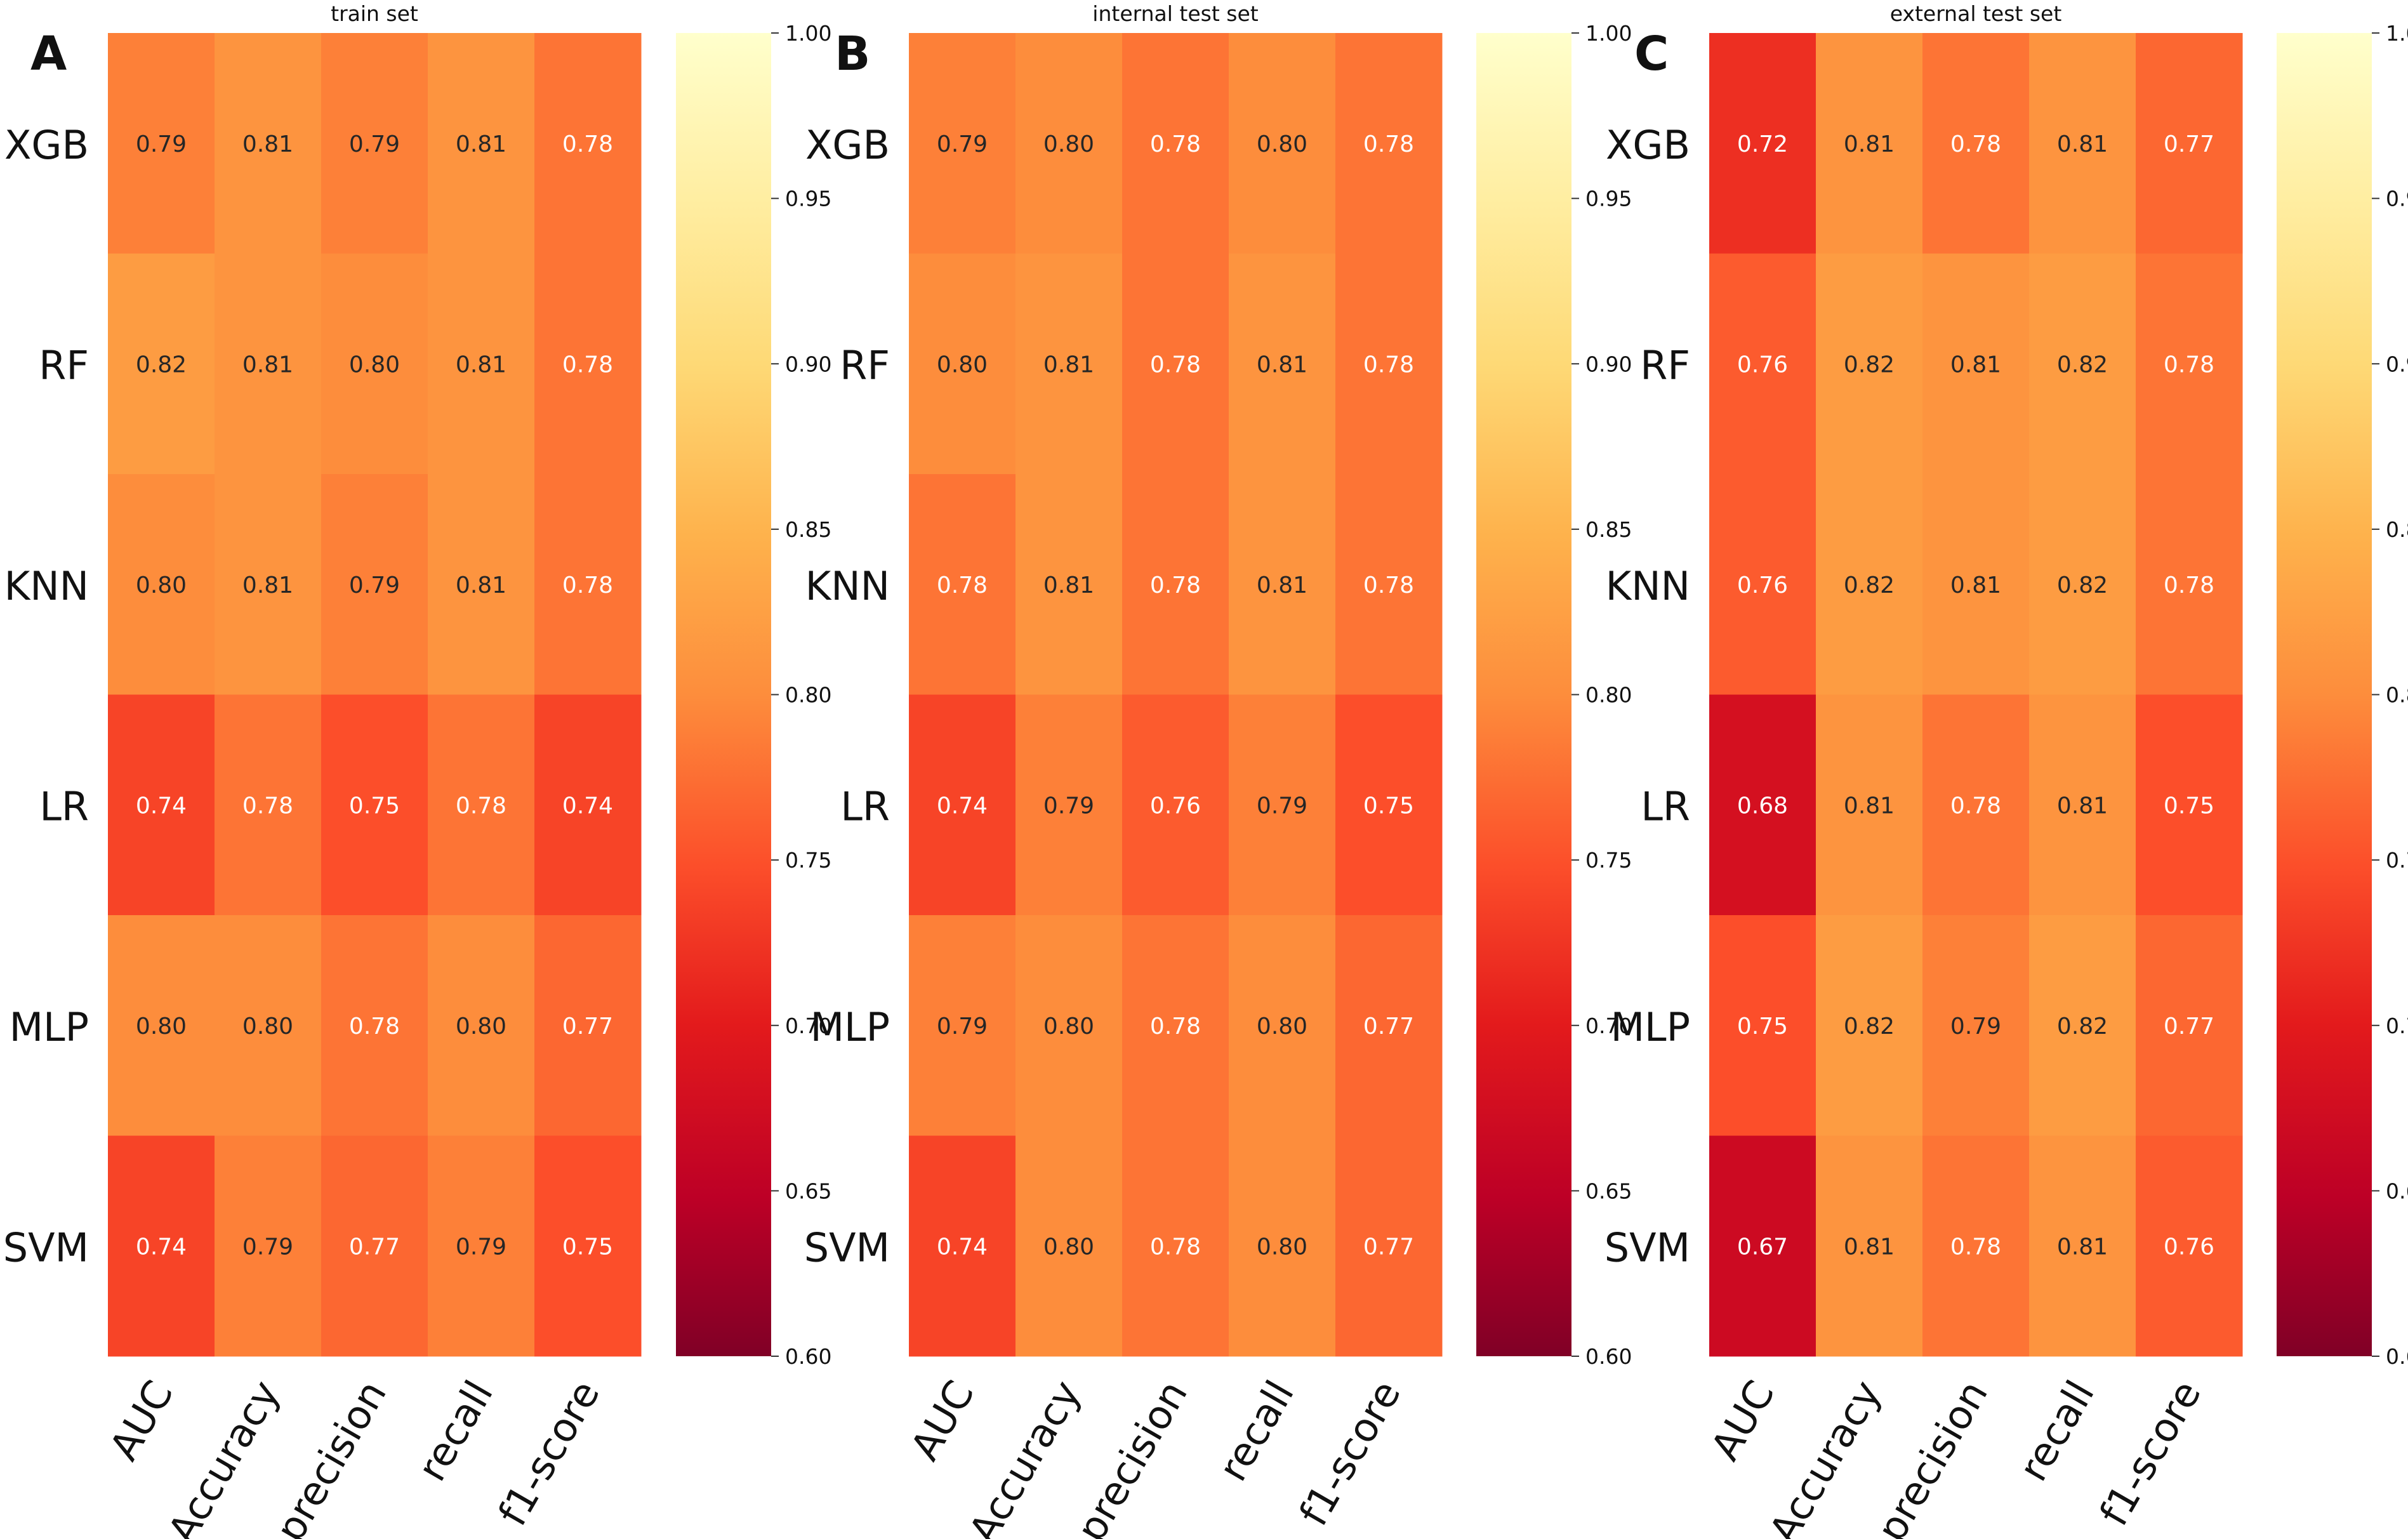  I want to click on colorbar-tick-label: 0.90, so click(2397, 364).